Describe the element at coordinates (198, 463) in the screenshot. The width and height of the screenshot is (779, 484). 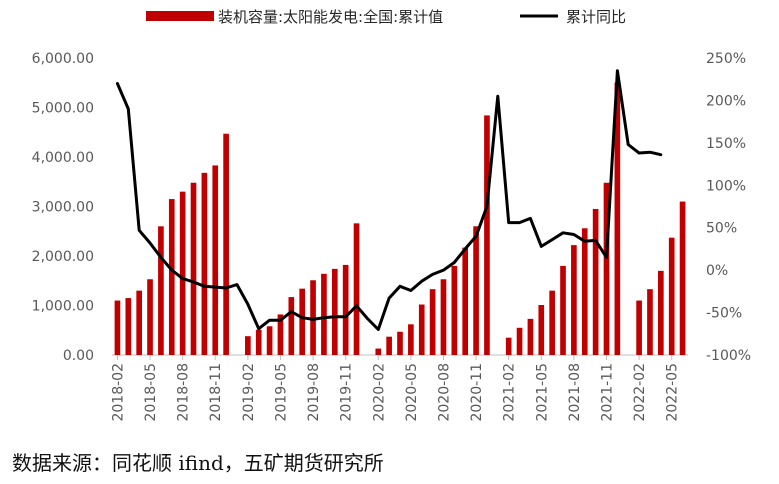
I see `source-note: 数据来源：同花顺 ifind，五矿期货研究所` at that location.